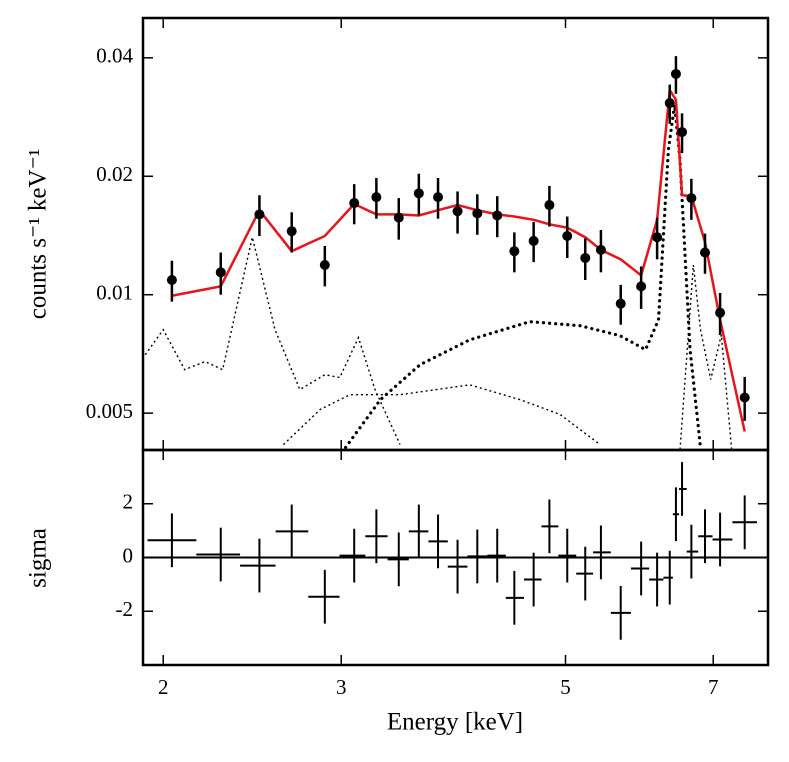  I want to click on y-tick-label: 0.01, so click(114, 293).